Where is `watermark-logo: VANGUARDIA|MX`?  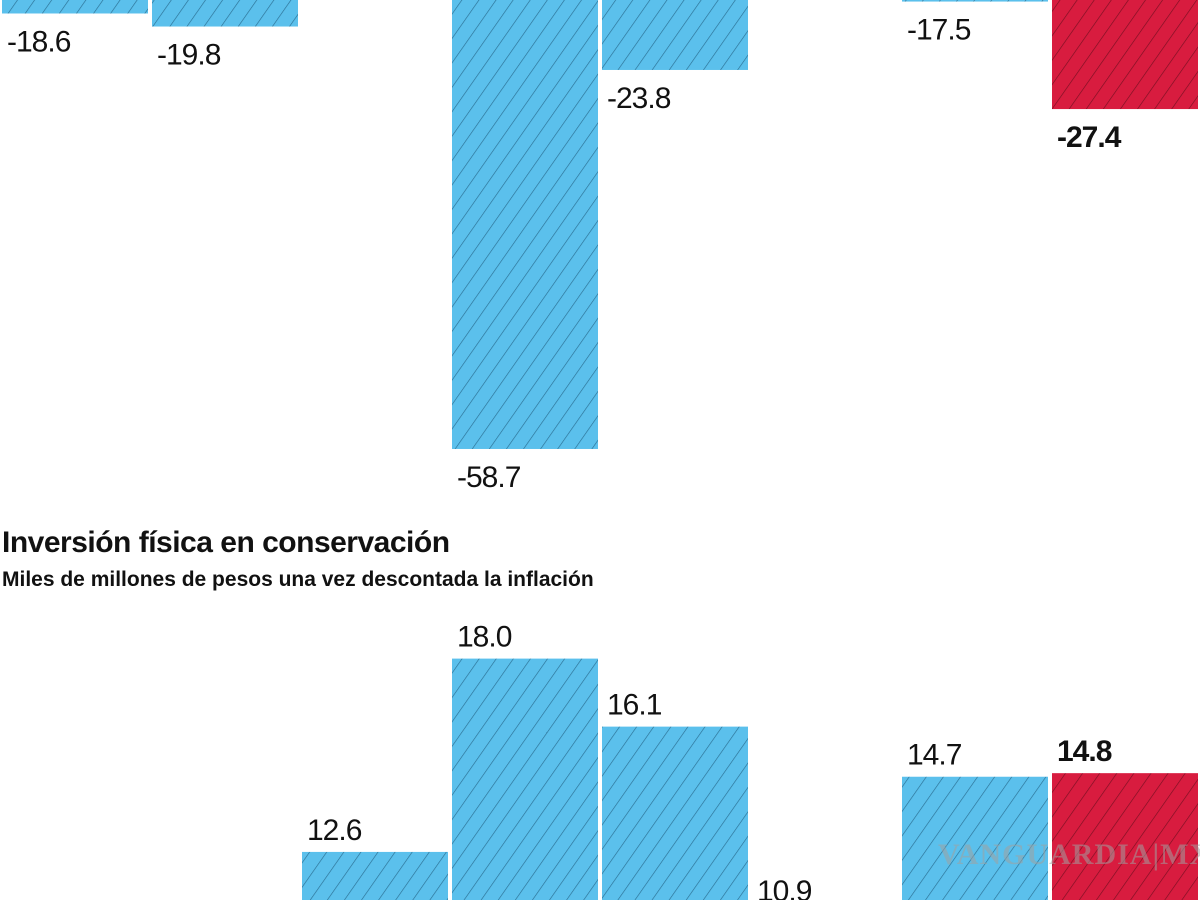 watermark-logo: VANGUARDIA|MX is located at coordinates (1069, 854).